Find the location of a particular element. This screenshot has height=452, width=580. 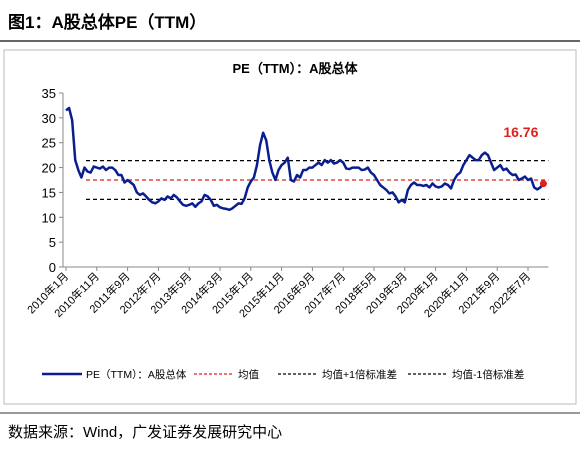

y-tick-label: 5 is located at coordinates (52, 242).